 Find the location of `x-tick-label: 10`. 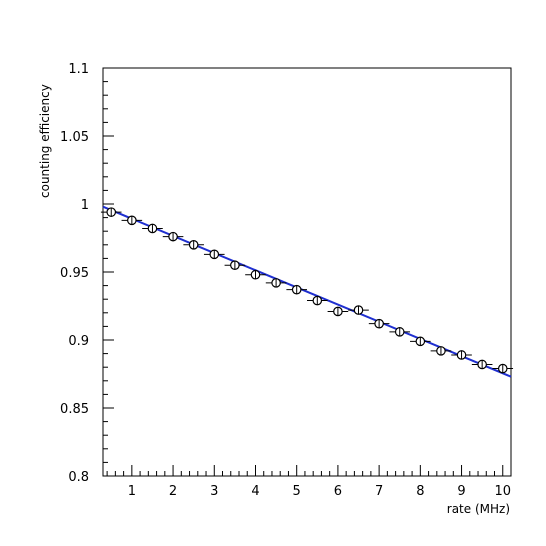

x-tick-label: 10 is located at coordinates (502, 491).